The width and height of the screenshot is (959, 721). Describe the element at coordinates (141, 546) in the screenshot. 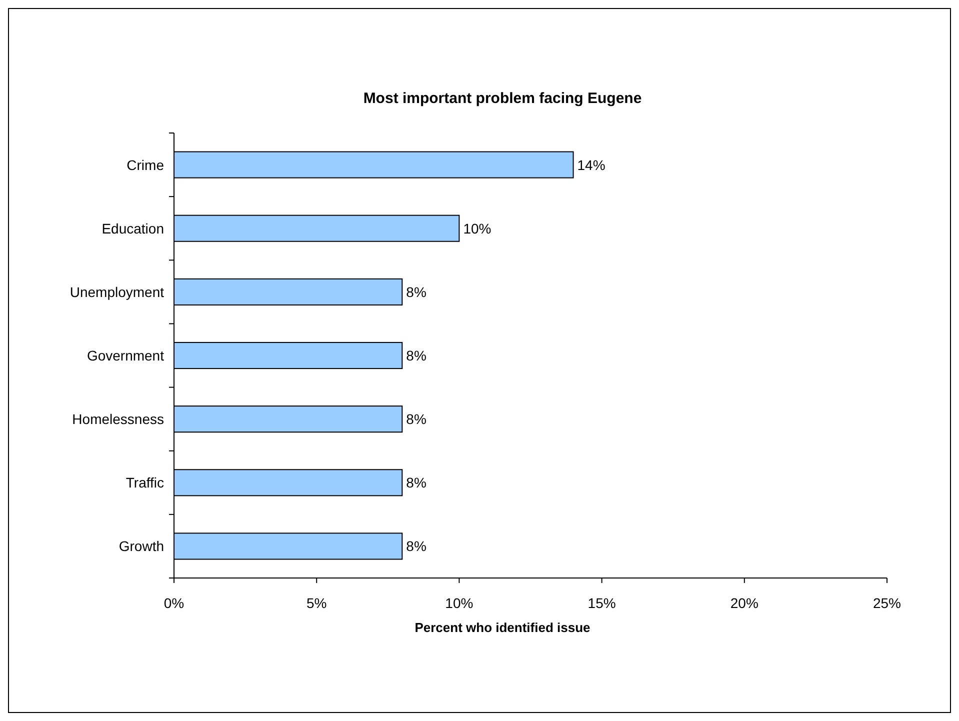

I see `y-tick-label: Growth` at that location.